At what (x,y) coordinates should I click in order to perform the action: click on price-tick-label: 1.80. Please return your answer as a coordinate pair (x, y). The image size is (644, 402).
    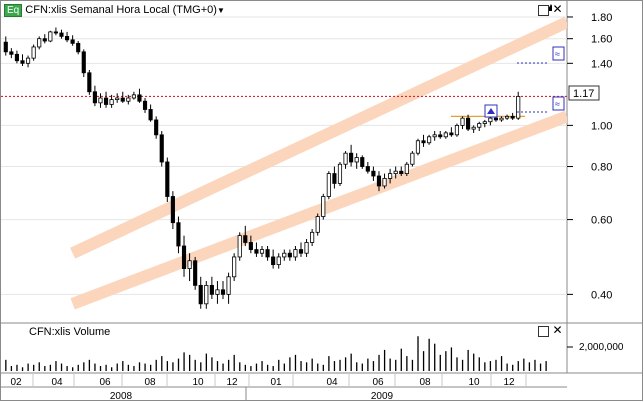
    Looking at the image, I should click on (601, 18).